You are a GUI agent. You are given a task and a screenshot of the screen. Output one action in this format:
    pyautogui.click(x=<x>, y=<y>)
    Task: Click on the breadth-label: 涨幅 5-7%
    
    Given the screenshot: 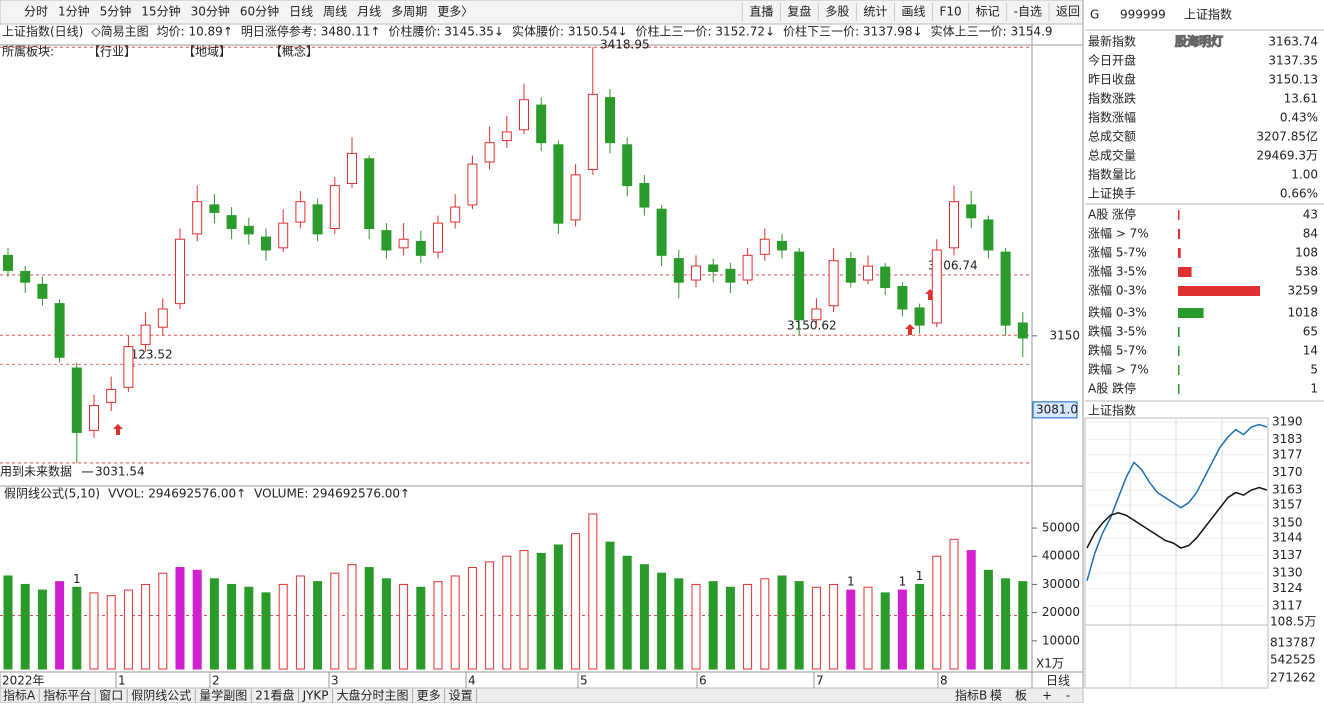 What is the action you would take?
    pyautogui.click(x=1117, y=252)
    